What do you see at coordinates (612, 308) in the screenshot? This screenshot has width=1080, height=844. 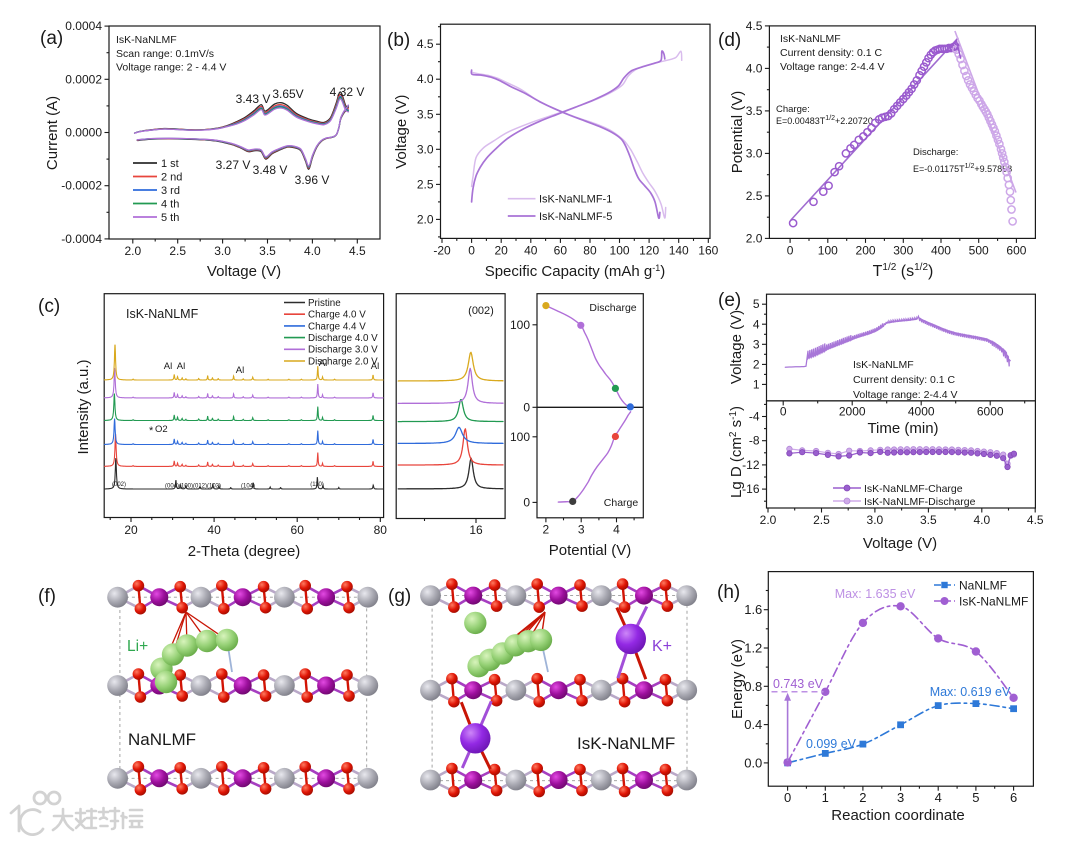 I see `svg-text: Discharge` at bounding box center [612, 308].